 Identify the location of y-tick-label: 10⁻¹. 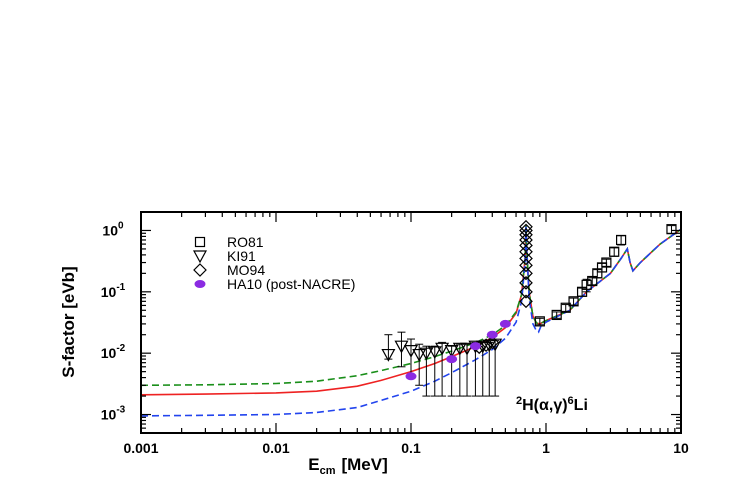
(113, 291).